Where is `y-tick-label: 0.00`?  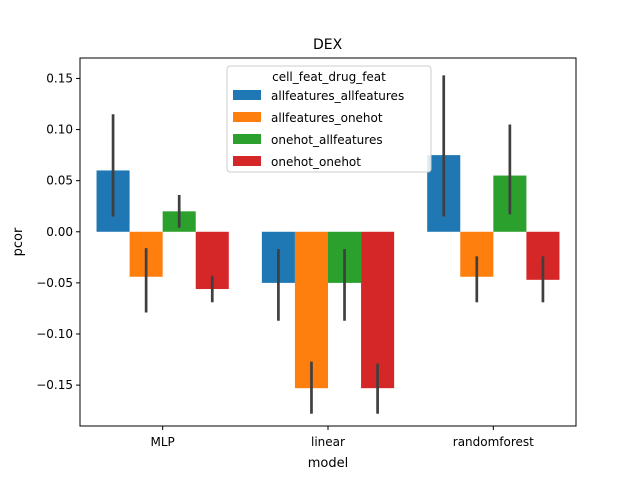 y-tick-label: 0.00 is located at coordinates (59, 232).